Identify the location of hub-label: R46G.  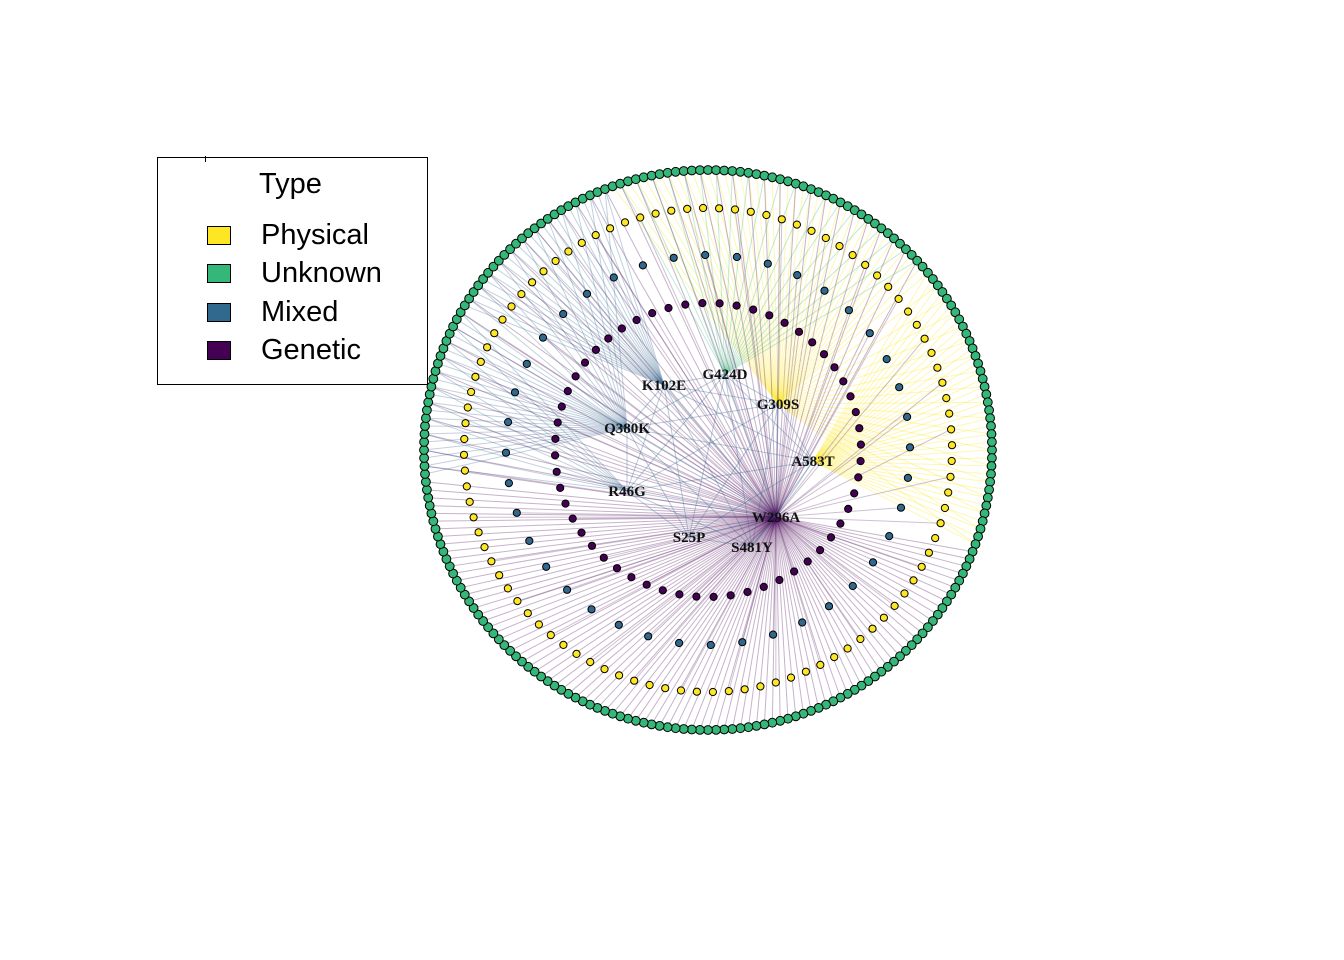
(627, 492).